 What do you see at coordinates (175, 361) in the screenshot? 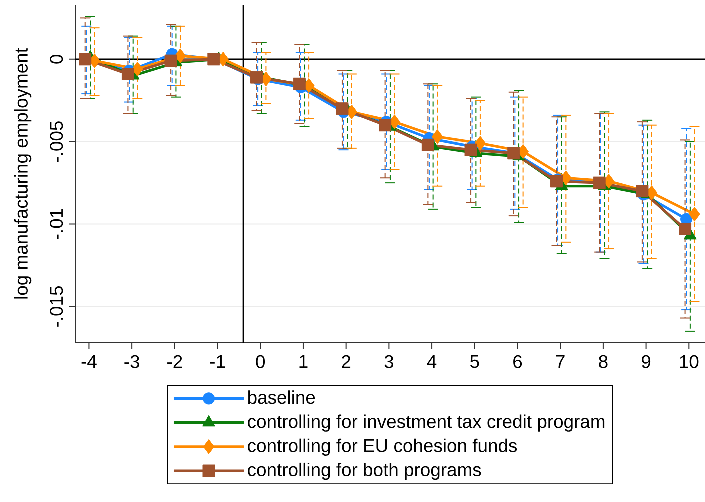
I see `x-tick-label: -2` at bounding box center [175, 361].